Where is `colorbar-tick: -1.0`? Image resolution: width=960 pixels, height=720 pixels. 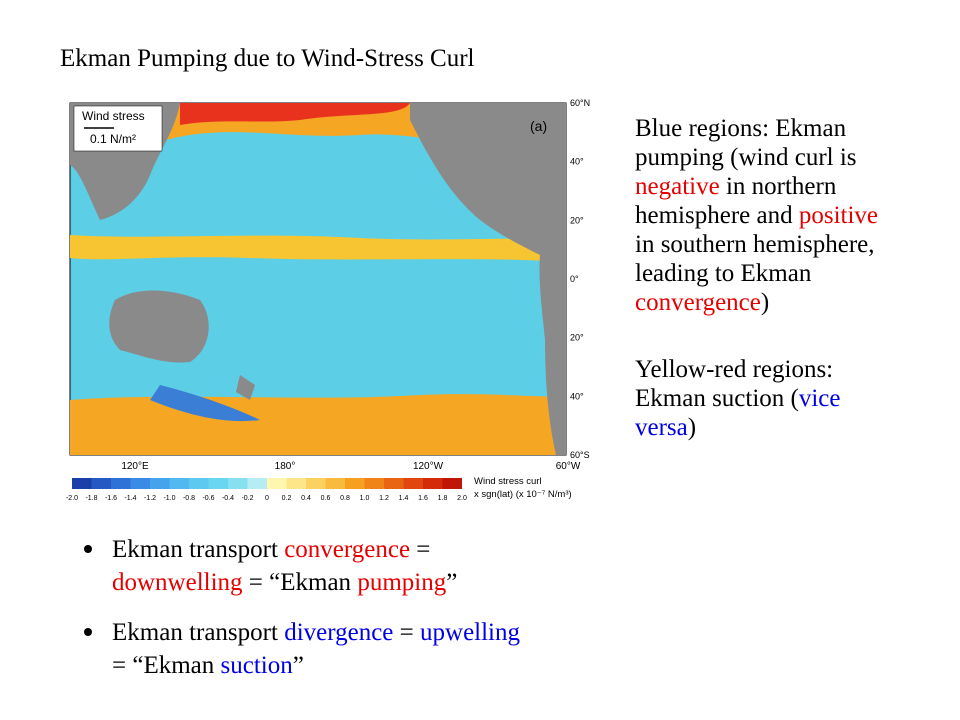
colorbar-tick: -1.0 is located at coordinates (169, 498).